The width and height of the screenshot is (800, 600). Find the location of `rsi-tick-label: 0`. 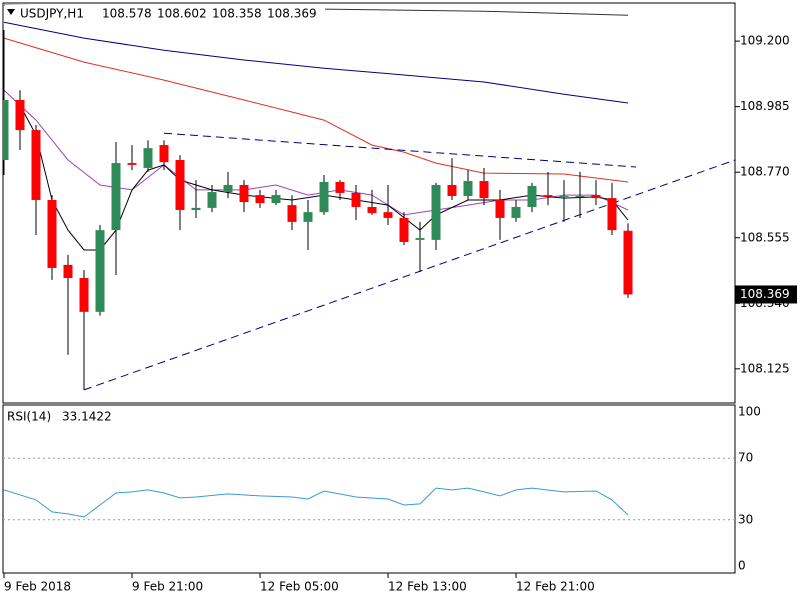

rsi-tick-label: 0 is located at coordinates (742, 566).